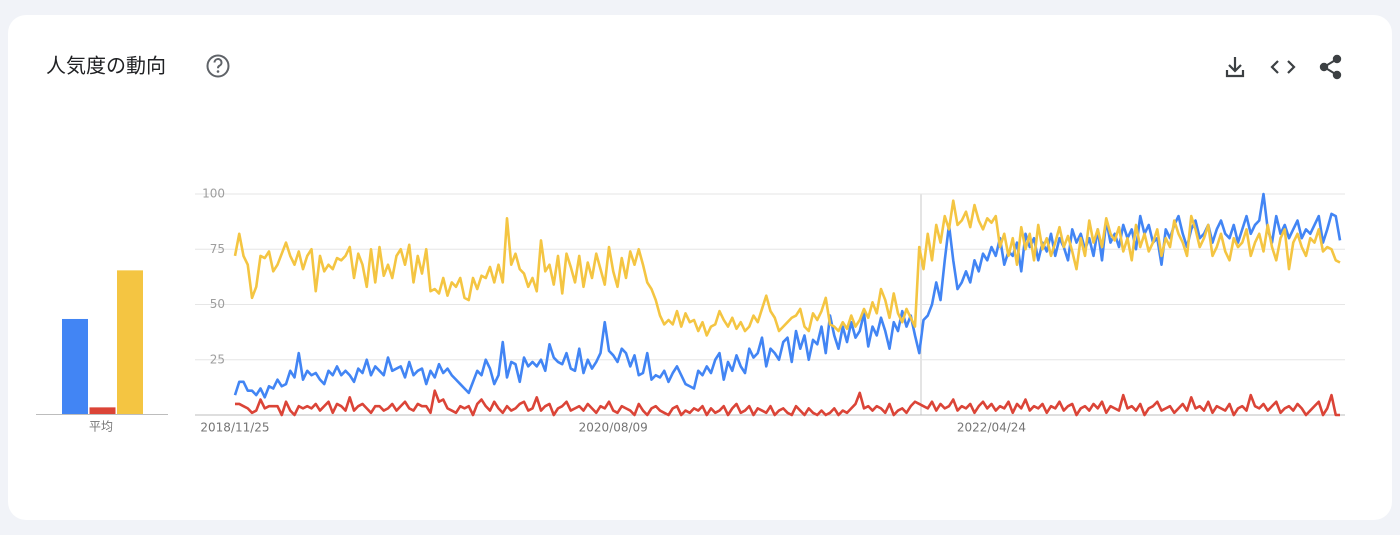 The image size is (1400, 535). What do you see at coordinates (1283, 67) in the screenshot?
I see `embed-icon` at bounding box center [1283, 67].